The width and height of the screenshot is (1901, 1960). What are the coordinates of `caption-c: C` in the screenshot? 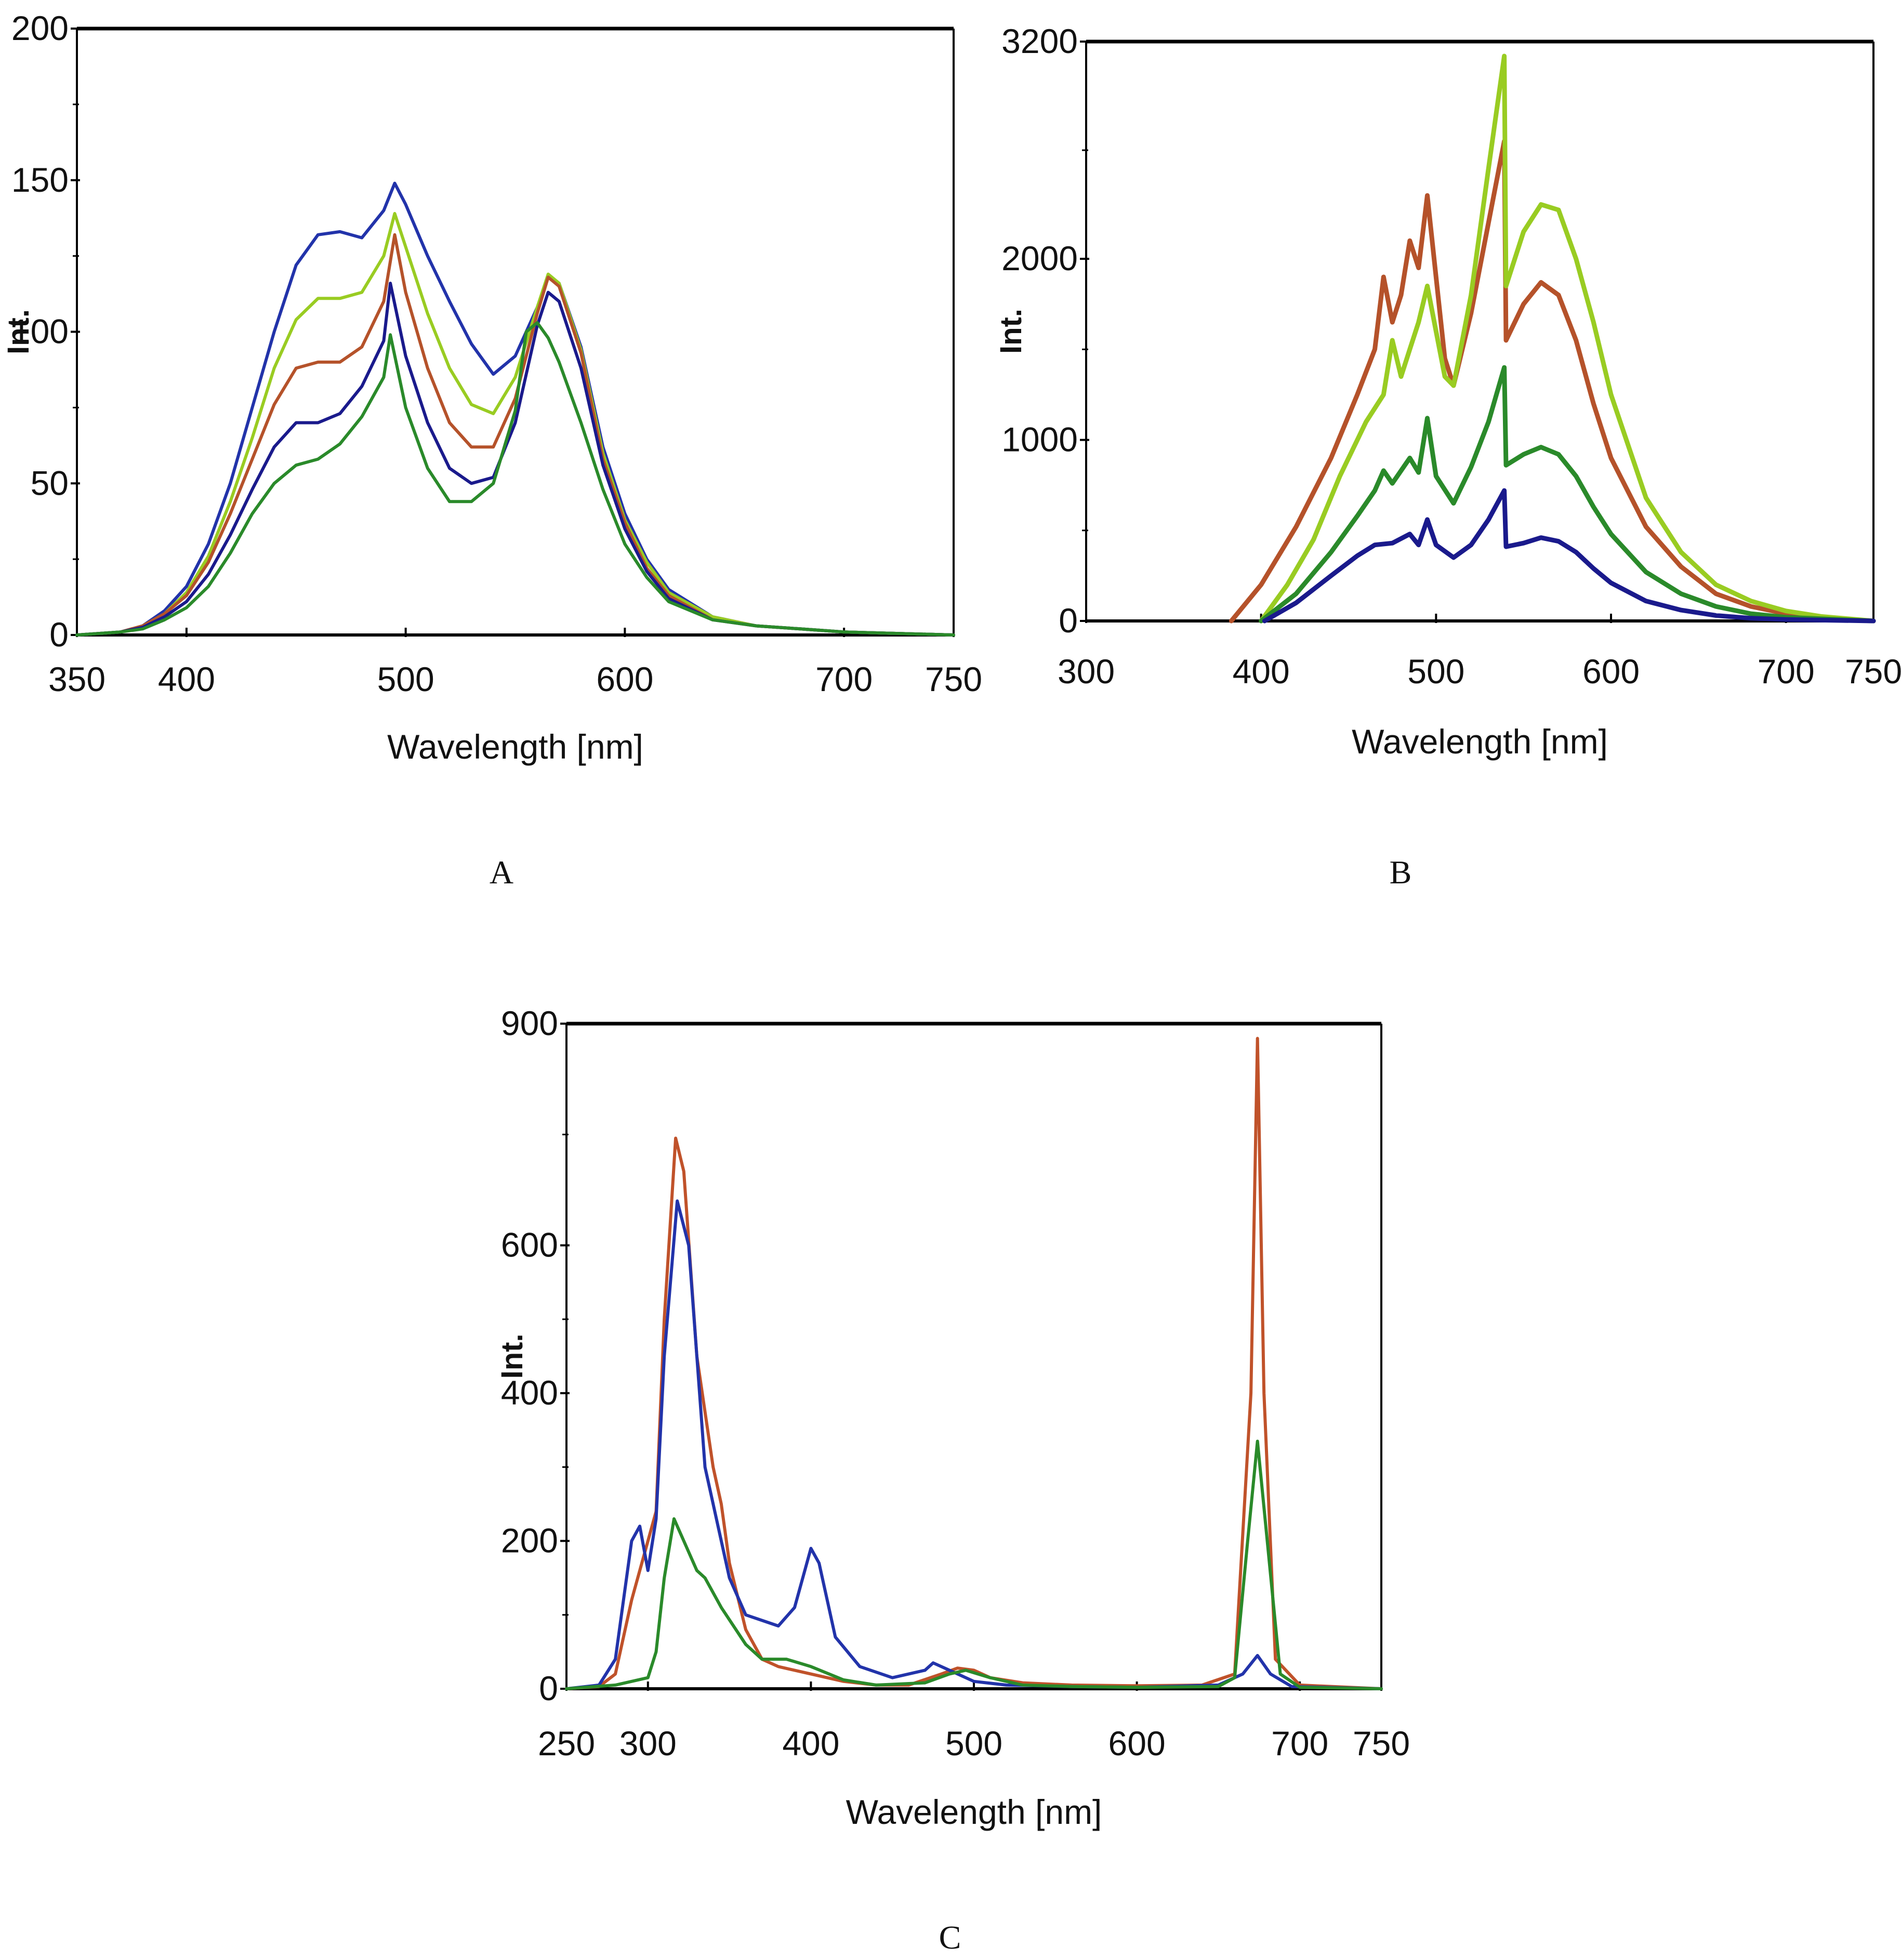 It's located at (950, 1937).